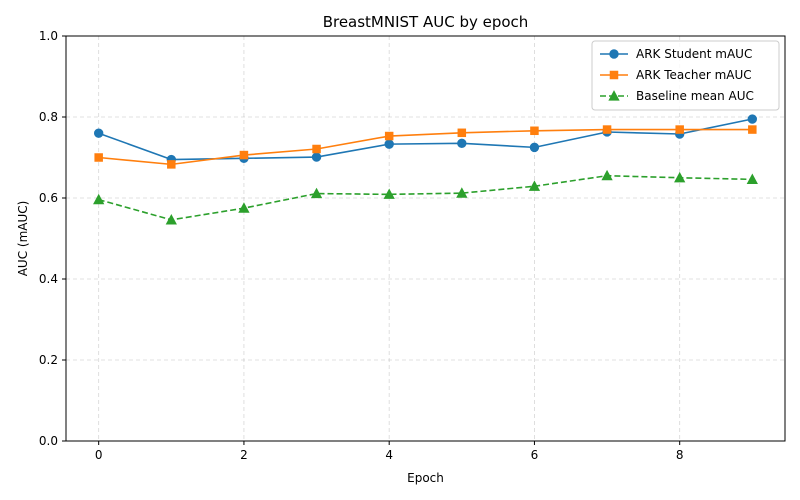 The height and width of the screenshot is (500, 800). Describe the element at coordinates (695, 96) in the screenshot. I see `legend-label: Baseline mean AUC` at that location.